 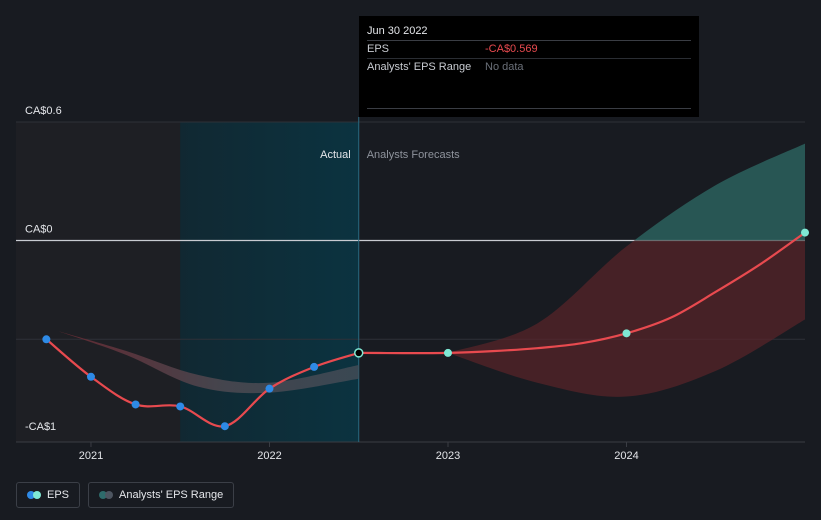 I want to click on legend: EPS Analysts' EPS Range, so click(x=125, y=495).